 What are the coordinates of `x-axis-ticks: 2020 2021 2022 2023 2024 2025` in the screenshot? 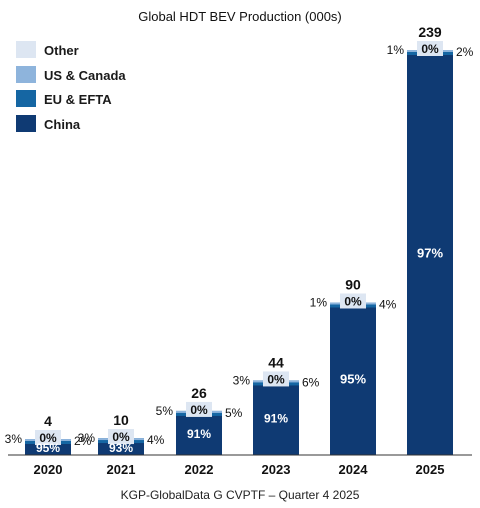 It's located at (239, 469).